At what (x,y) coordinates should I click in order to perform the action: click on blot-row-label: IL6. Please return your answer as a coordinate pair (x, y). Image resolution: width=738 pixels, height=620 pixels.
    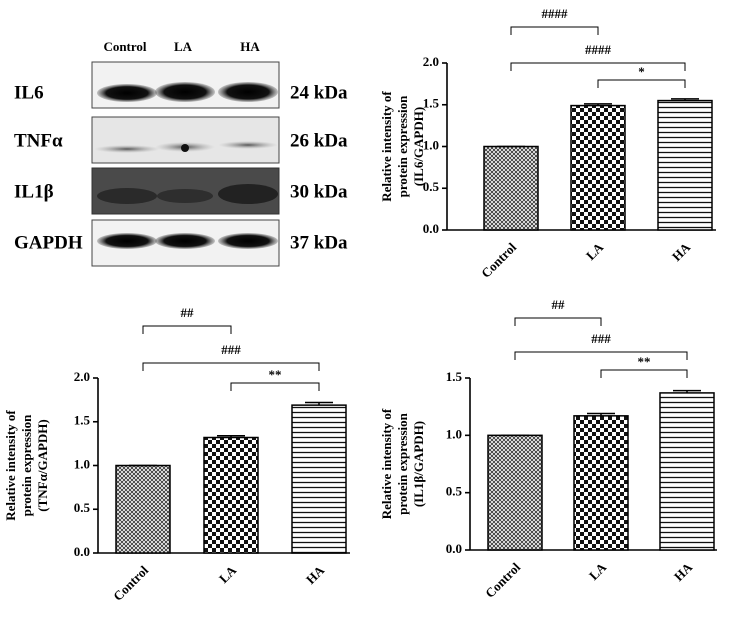
    Looking at the image, I should click on (29, 92).